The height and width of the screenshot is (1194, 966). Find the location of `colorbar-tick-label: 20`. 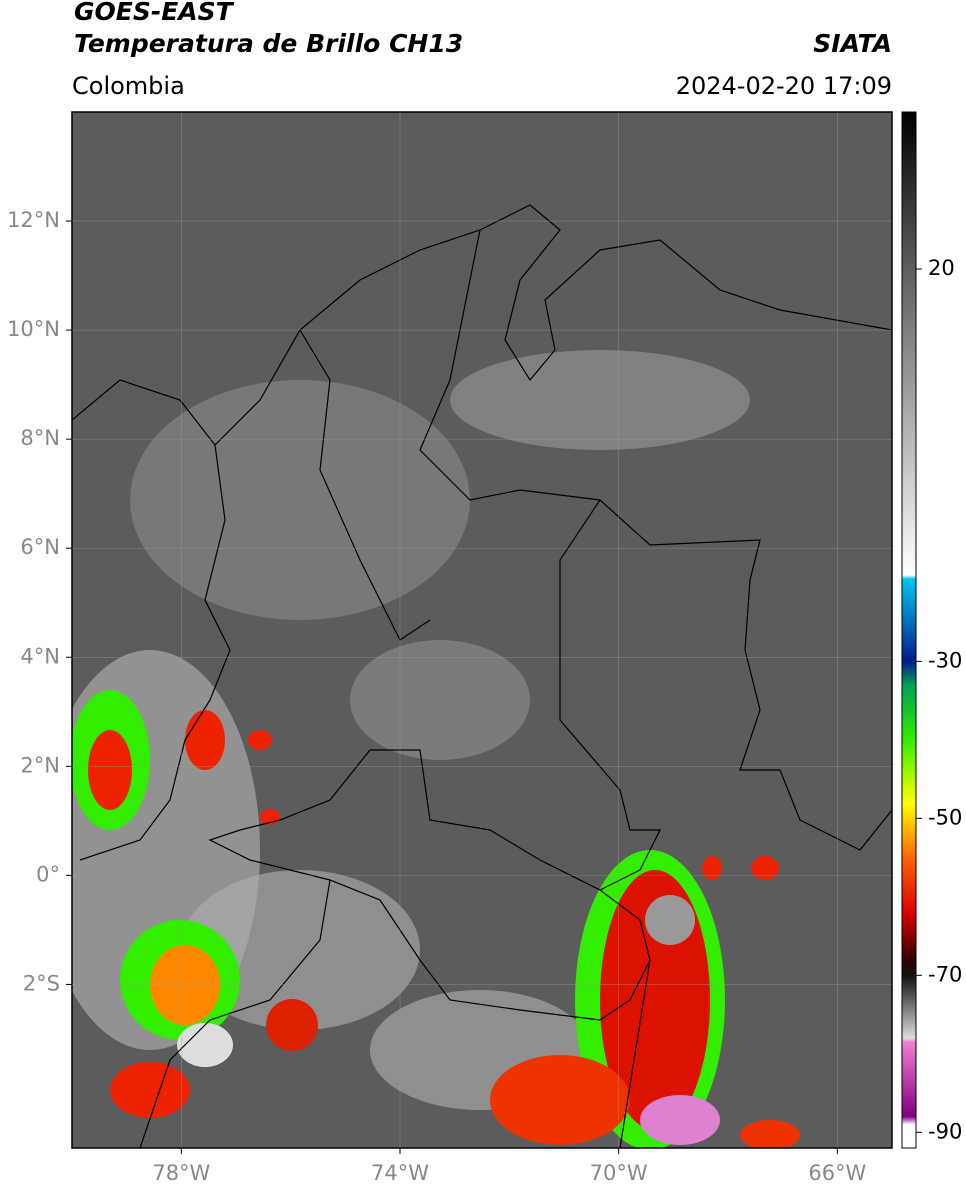

colorbar-tick-label: 20 is located at coordinates (941, 268).